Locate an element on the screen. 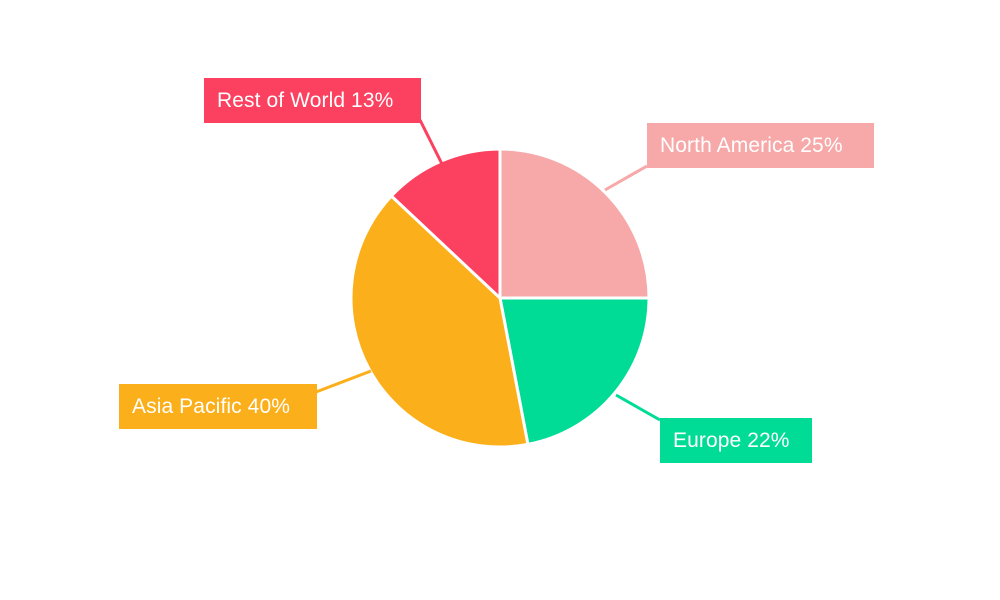 The width and height of the screenshot is (1000, 600). leader-line-rest-of-world is located at coordinates (431, 143).